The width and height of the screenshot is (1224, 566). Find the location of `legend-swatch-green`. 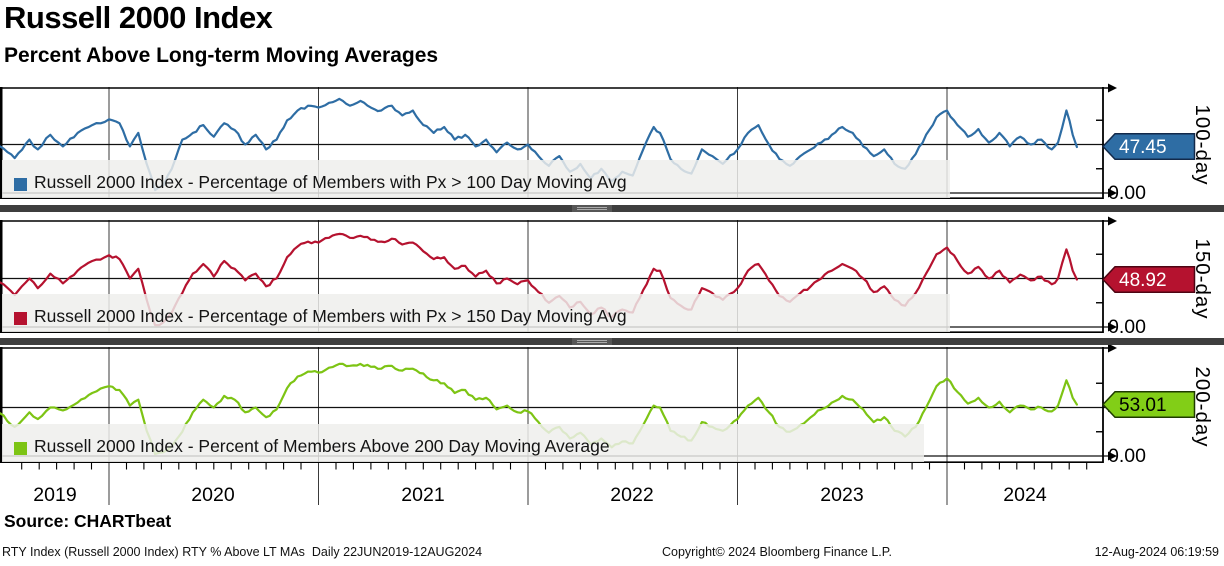

legend-swatch-green is located at coordinates (20, 448).